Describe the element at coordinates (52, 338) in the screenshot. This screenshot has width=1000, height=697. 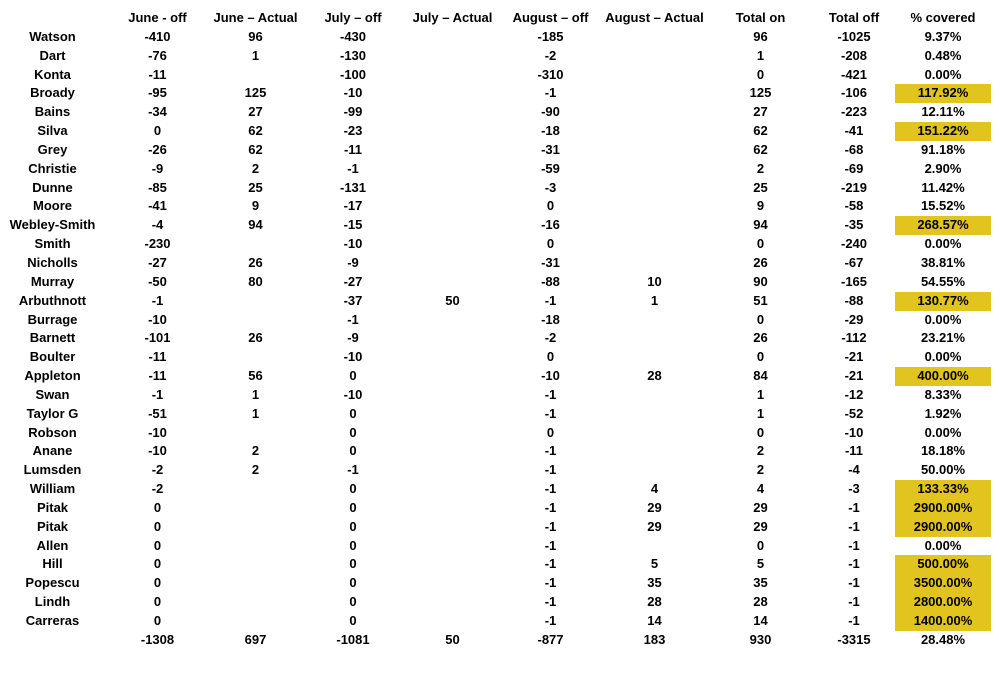
I see `cell-name: Barnett` at that location.